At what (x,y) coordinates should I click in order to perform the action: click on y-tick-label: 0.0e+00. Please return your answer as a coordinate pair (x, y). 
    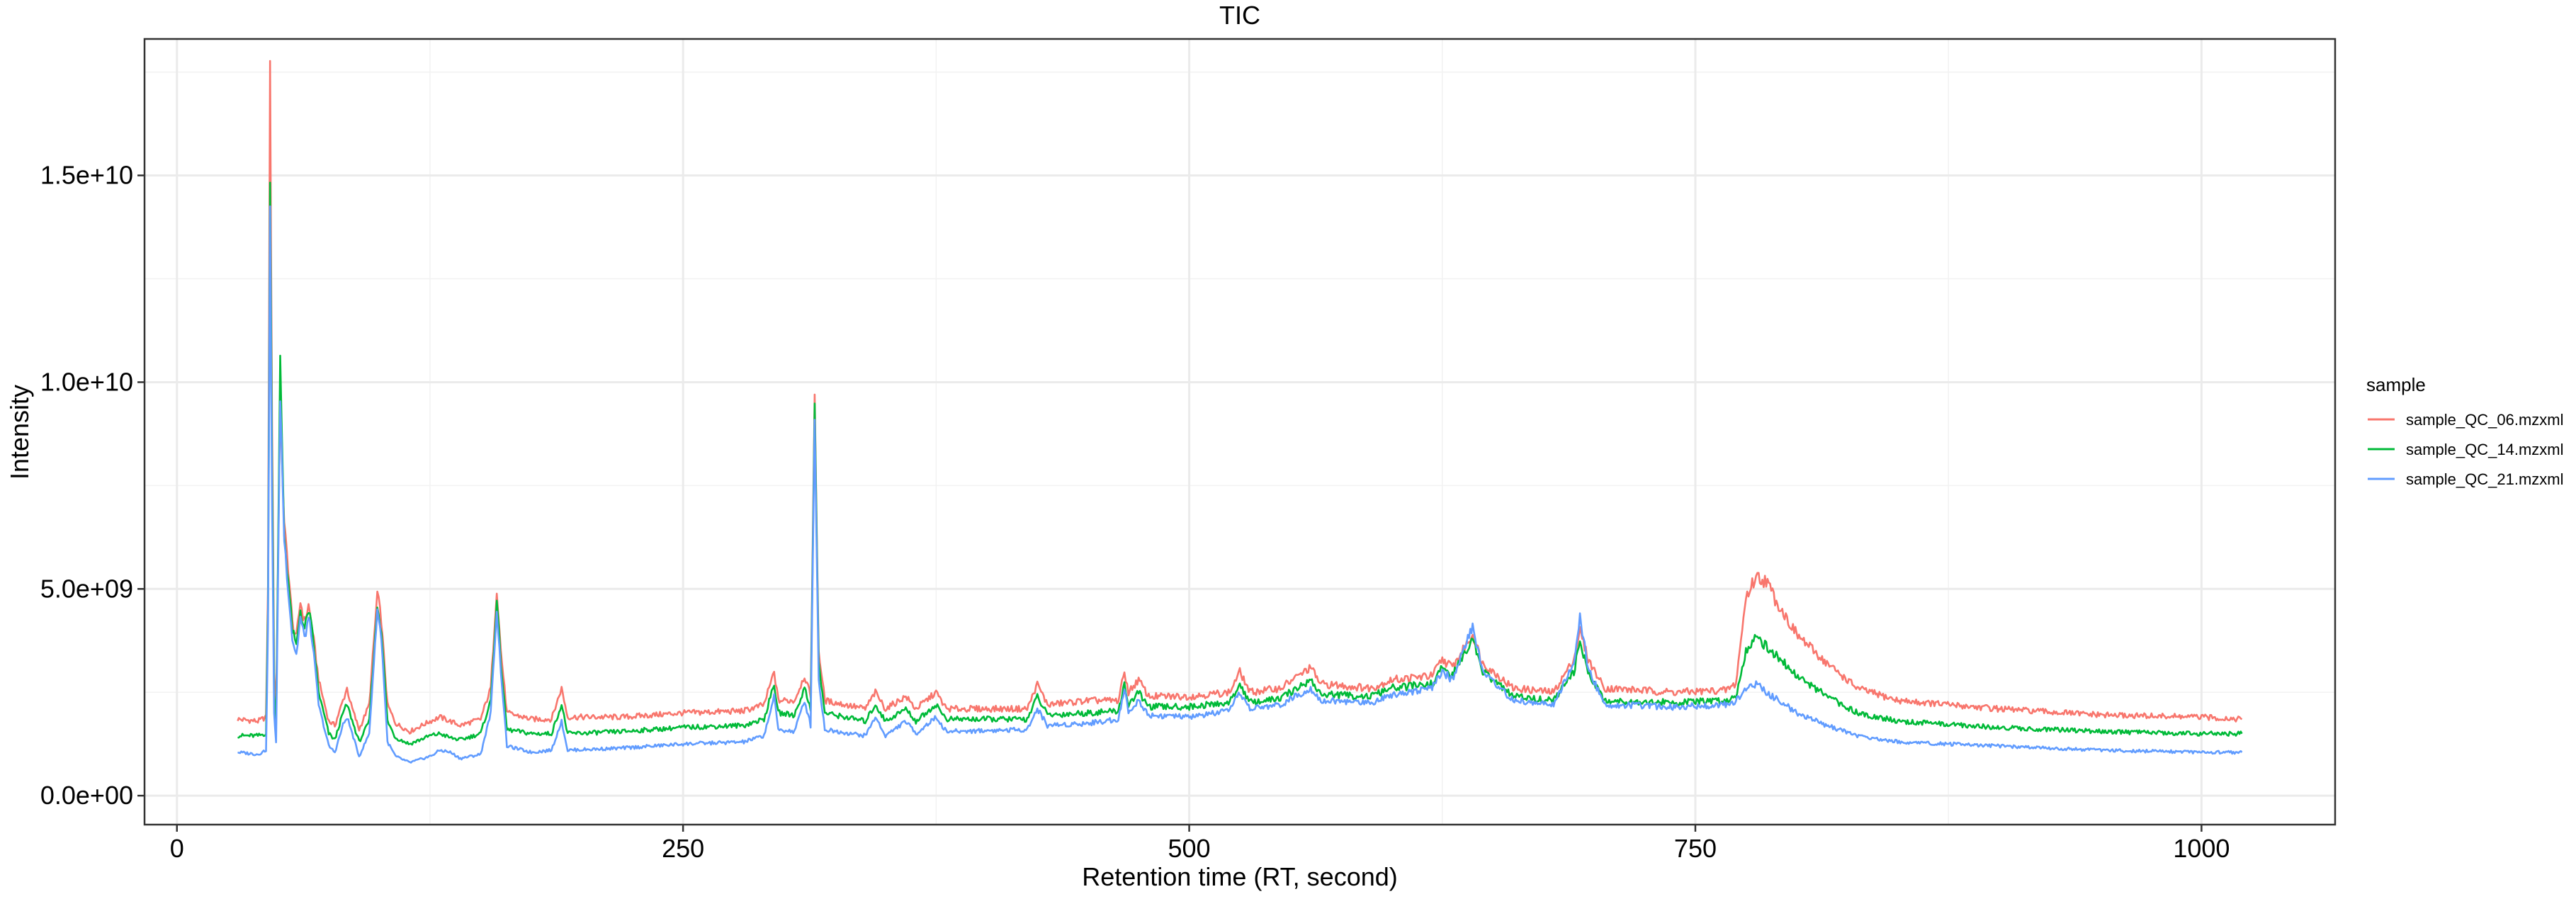
    Looking at the image, I should click on (86, 796).